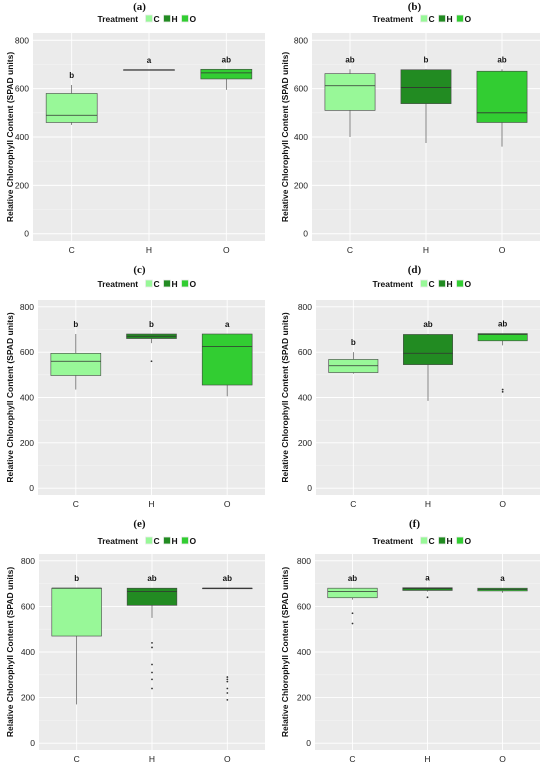 The image size is (550, 763). What do you see at coordinates (139, 7) in the screenshot?
I see `panel-label: (a)` at bounding box center [139, 7].